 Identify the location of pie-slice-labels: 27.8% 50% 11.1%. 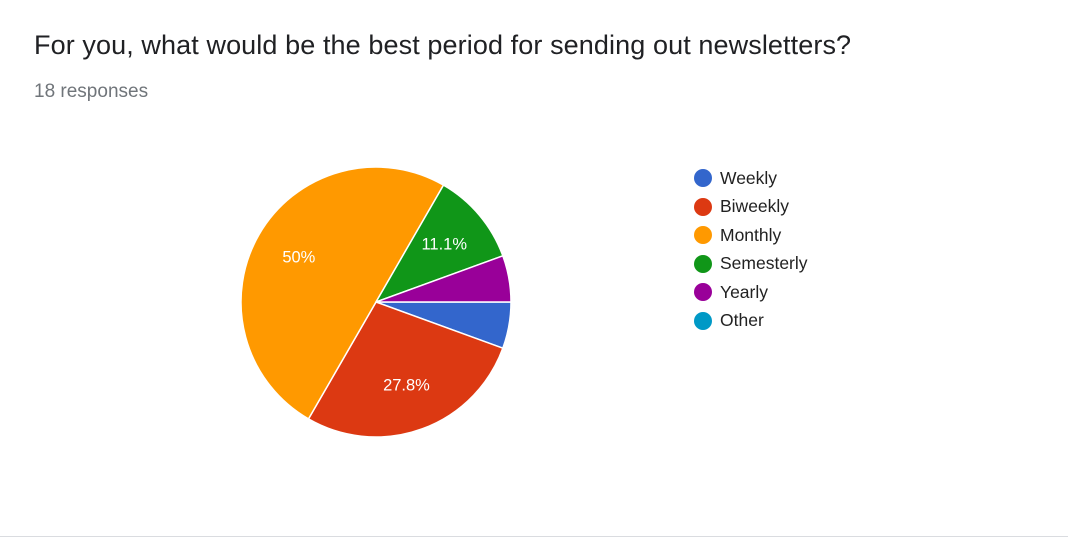
(374, 315).